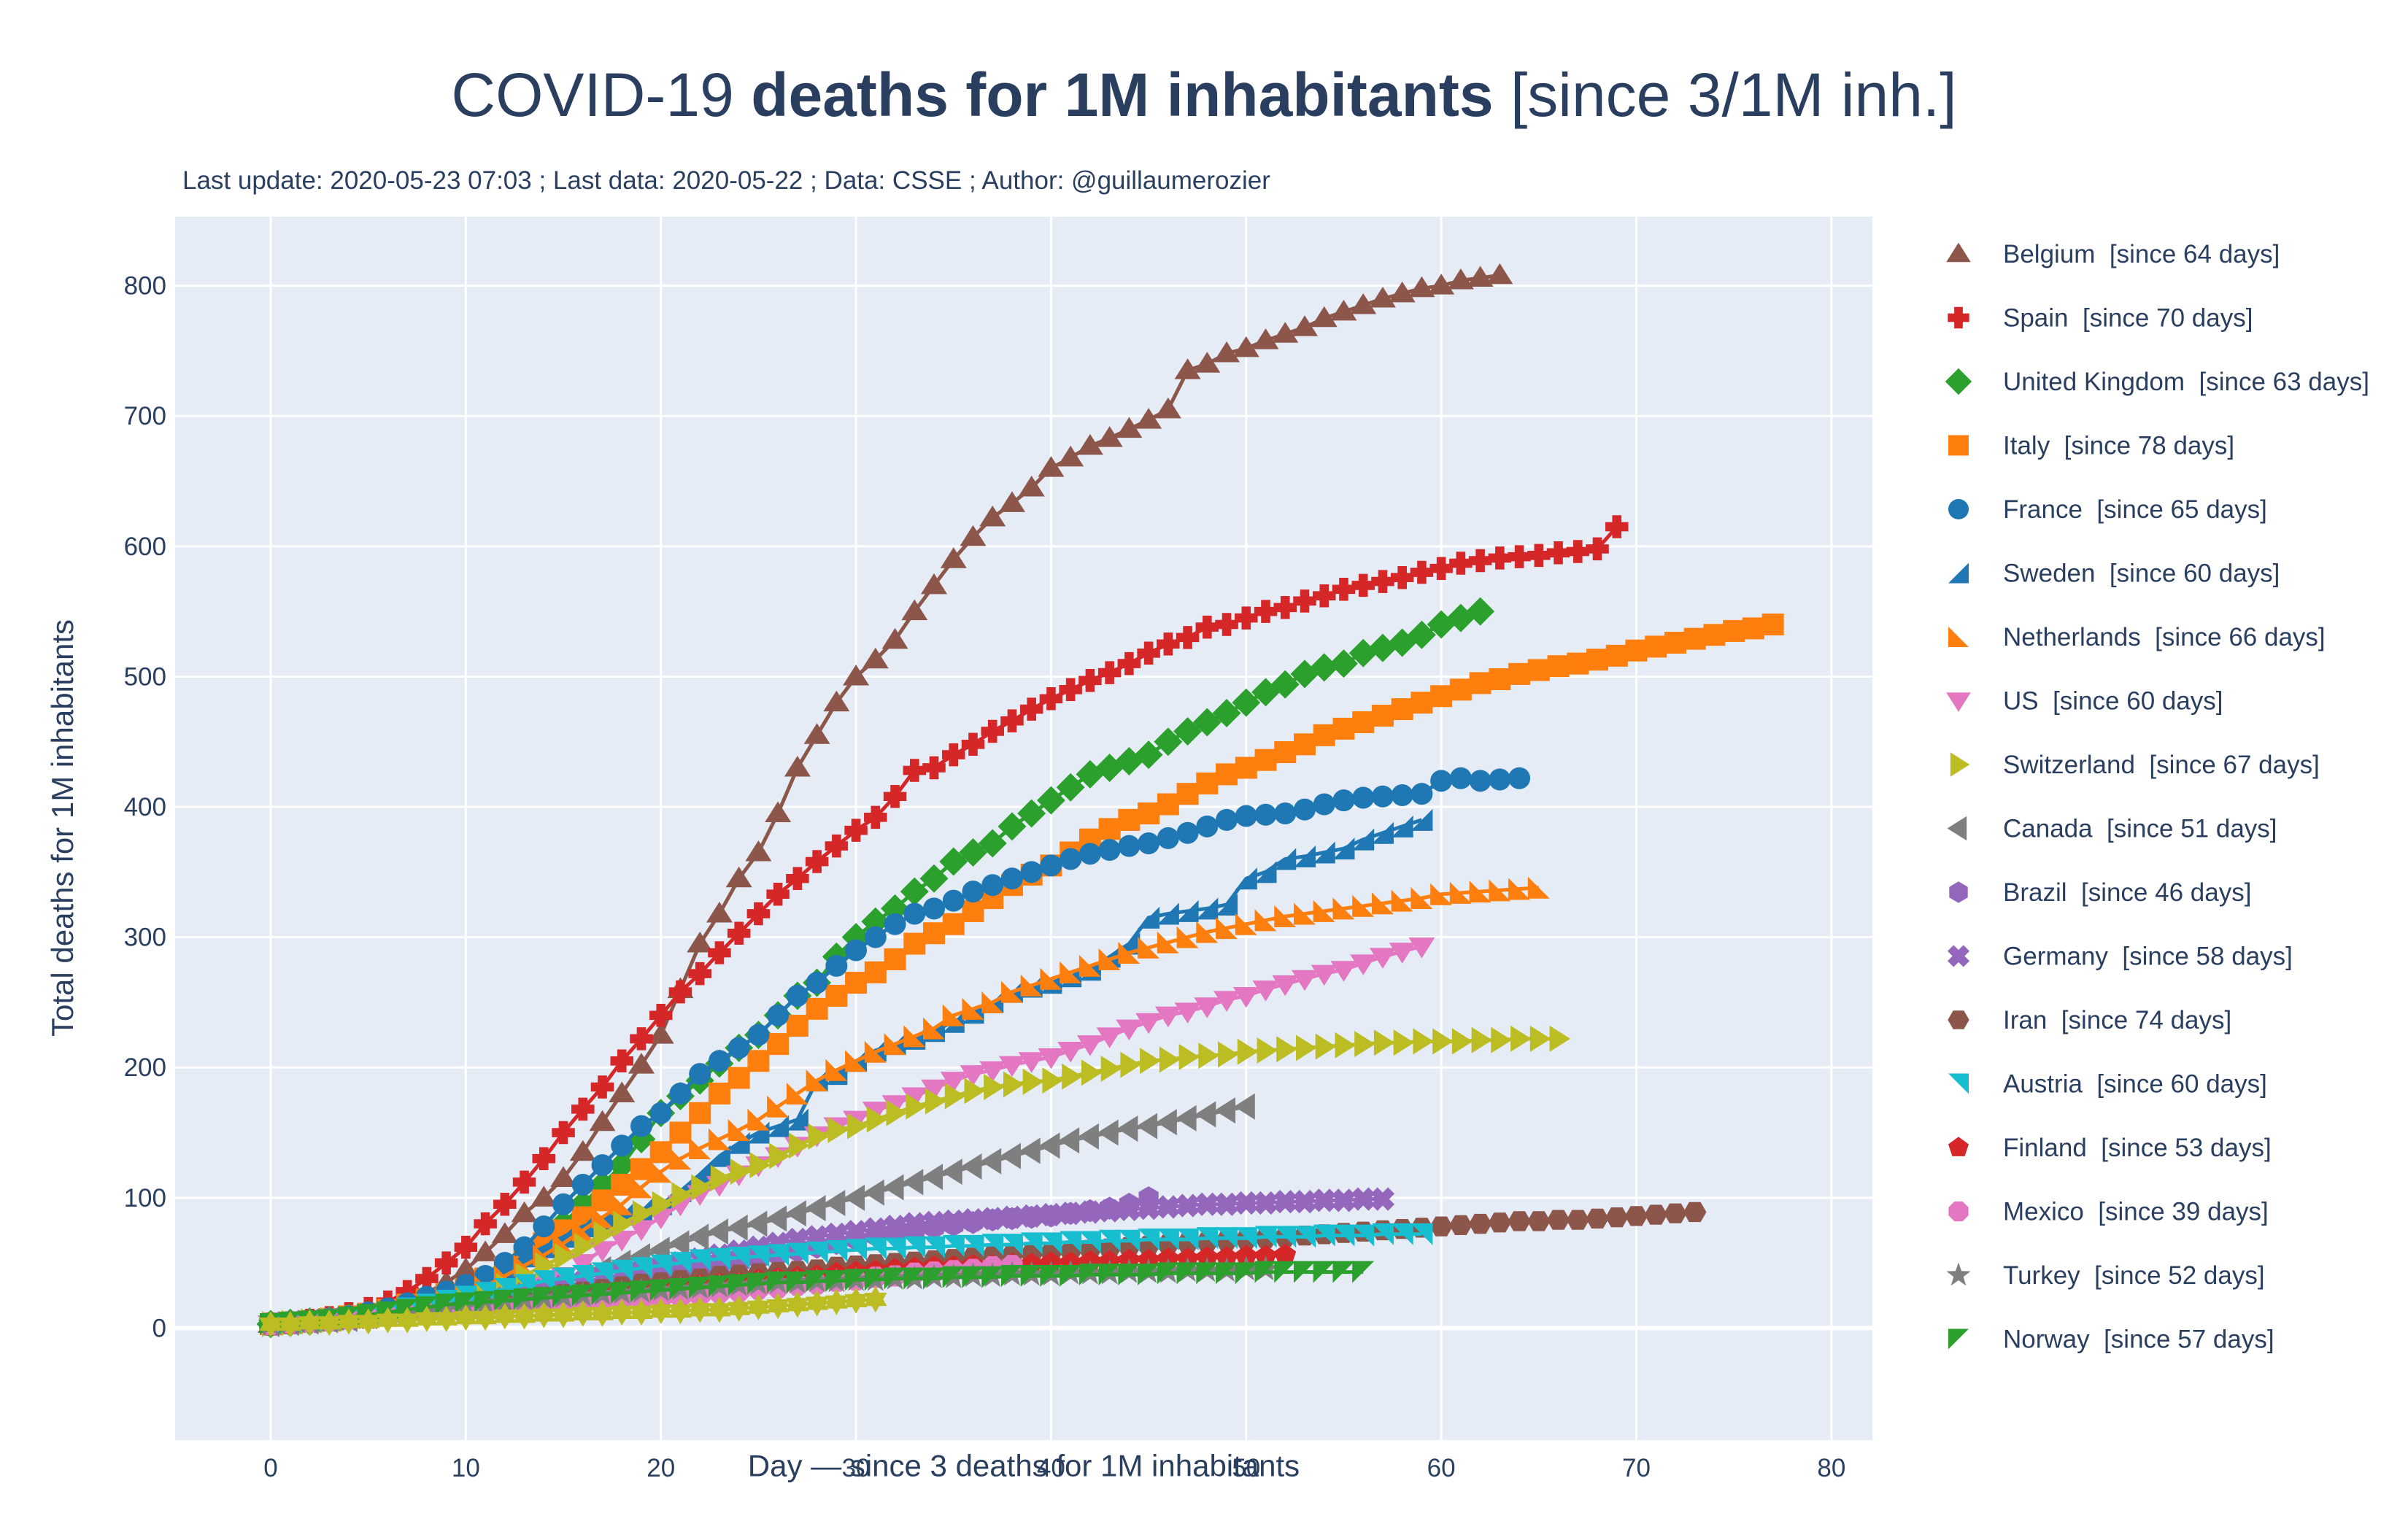 This screenshot has width=2408, height=1532. I want to click on legend-item: France [since 65 days], so click(2107, 510).